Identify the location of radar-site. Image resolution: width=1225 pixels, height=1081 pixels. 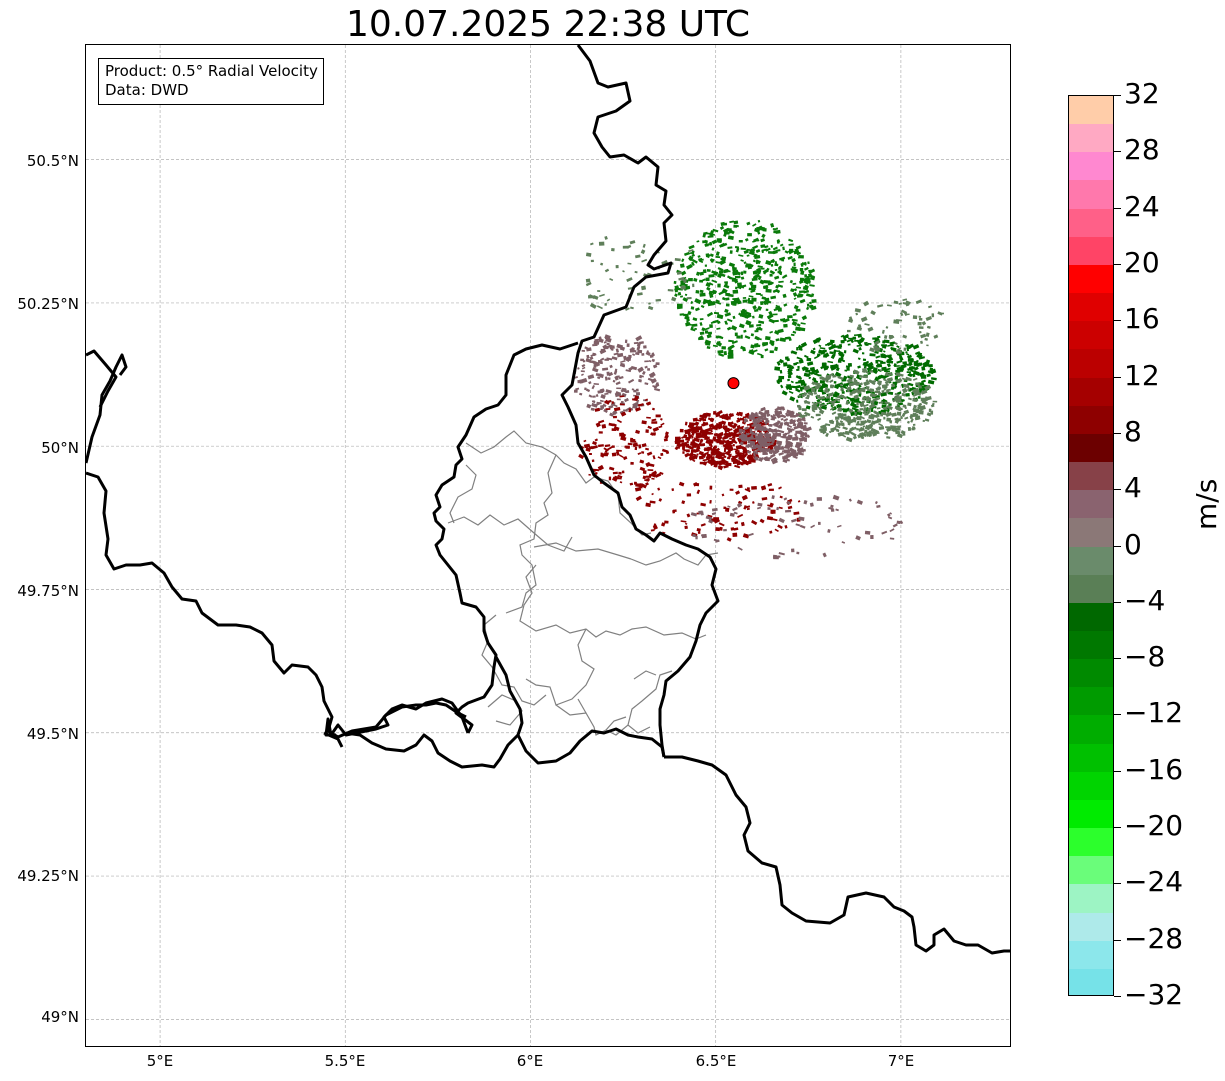
(733, 383).